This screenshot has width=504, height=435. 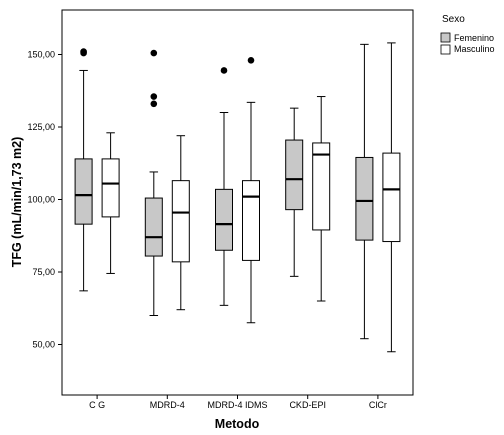 I want to click on legend-swatch-masculino, so click(x=445, y=49).